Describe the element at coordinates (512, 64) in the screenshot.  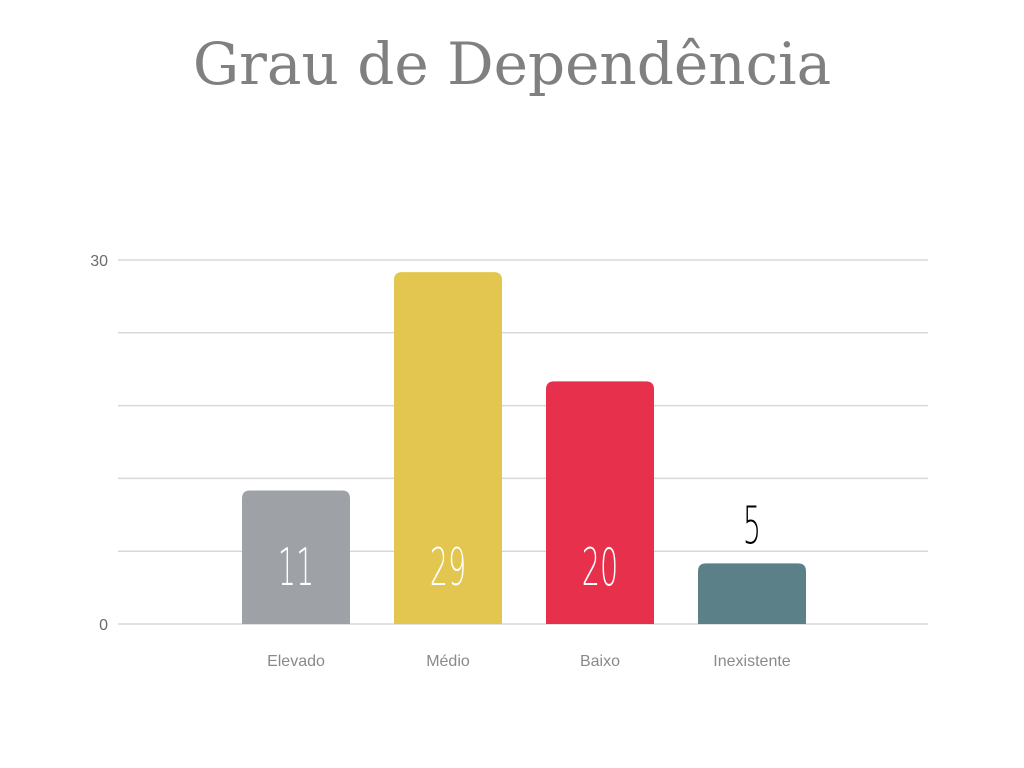
I see `chart-title: Grau de Dependência` at that location.